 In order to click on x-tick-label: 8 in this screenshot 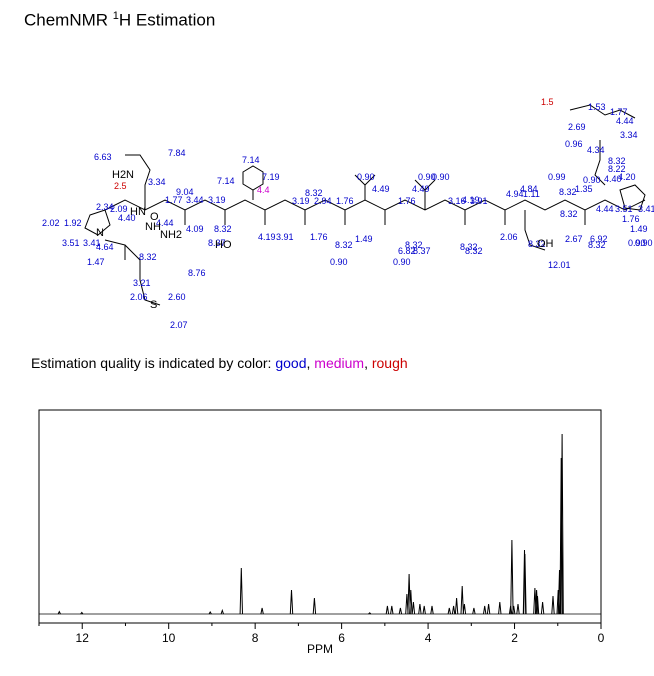, I will do `click(255, 638)`.